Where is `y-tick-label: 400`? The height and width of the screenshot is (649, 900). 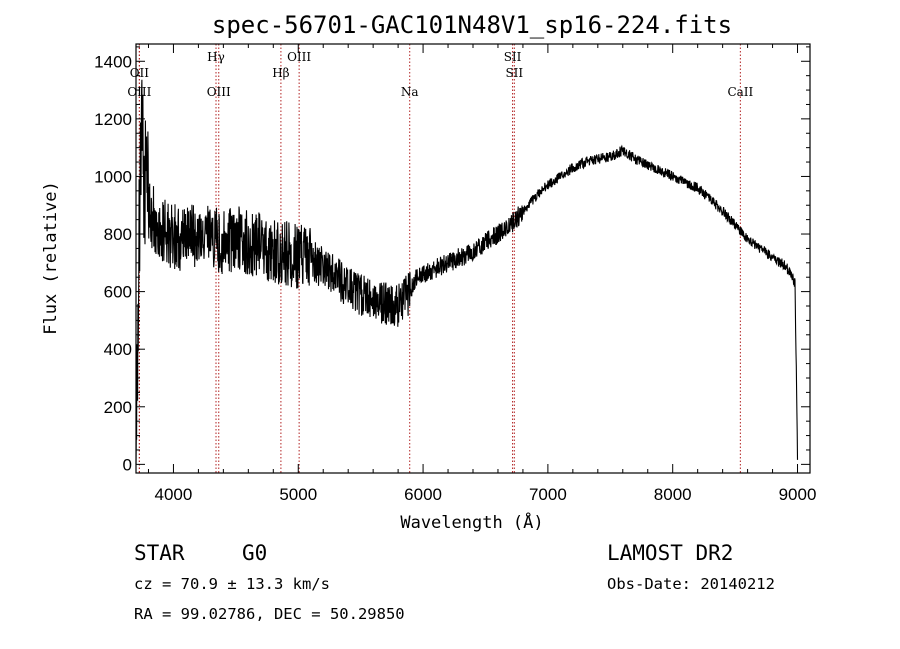 y-tick-label: 400 is located at coordinates (118, 349).